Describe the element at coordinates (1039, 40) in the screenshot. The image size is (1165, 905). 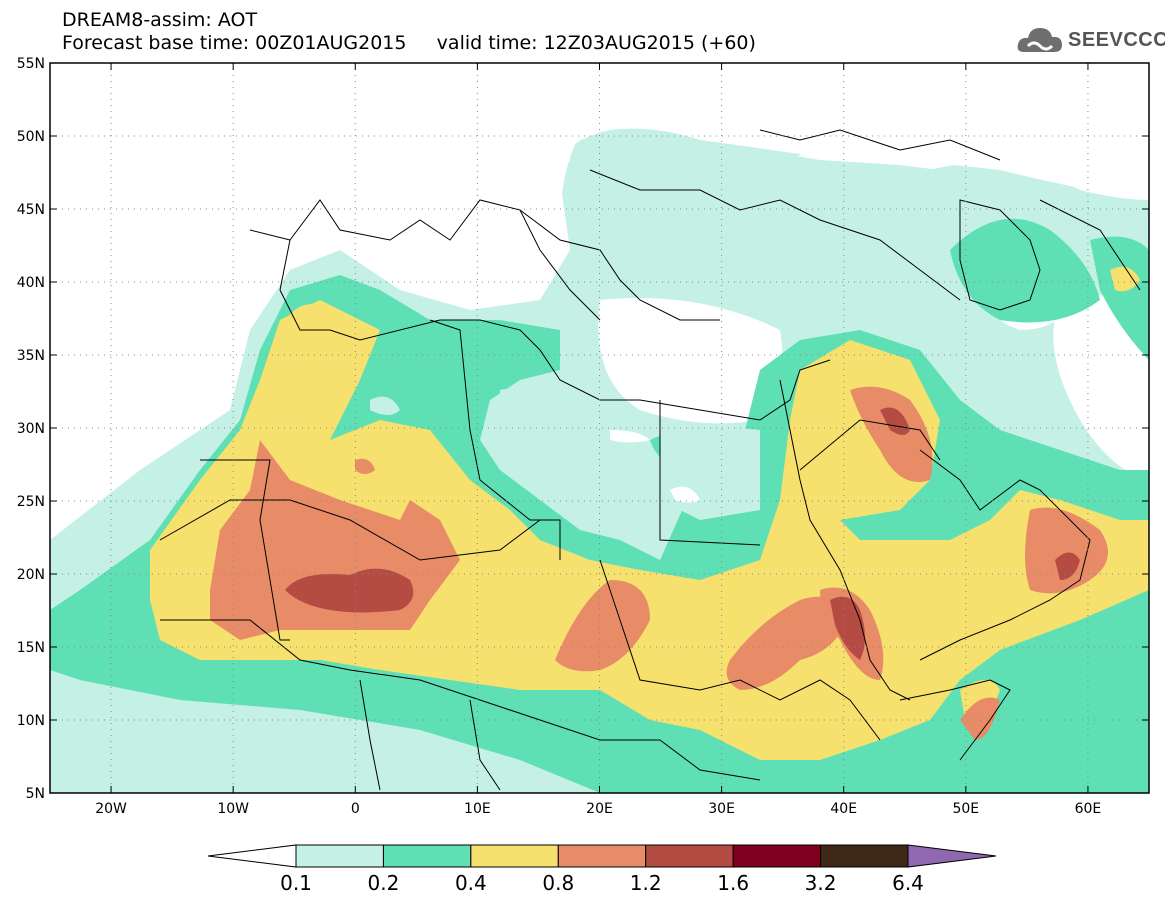
I see `cloud-logo-icon` at that location.